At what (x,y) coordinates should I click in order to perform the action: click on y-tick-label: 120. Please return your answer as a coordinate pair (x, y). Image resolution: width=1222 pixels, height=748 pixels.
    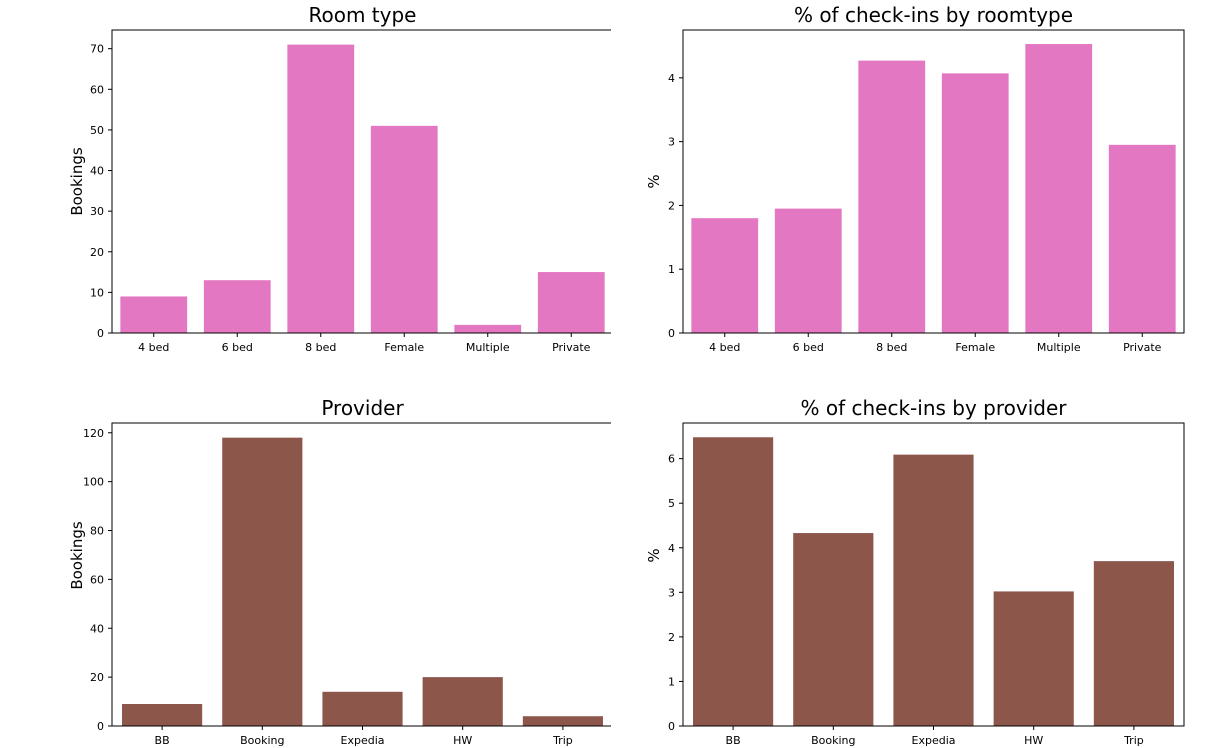
    Looking at the image, I should click on (93, 433).